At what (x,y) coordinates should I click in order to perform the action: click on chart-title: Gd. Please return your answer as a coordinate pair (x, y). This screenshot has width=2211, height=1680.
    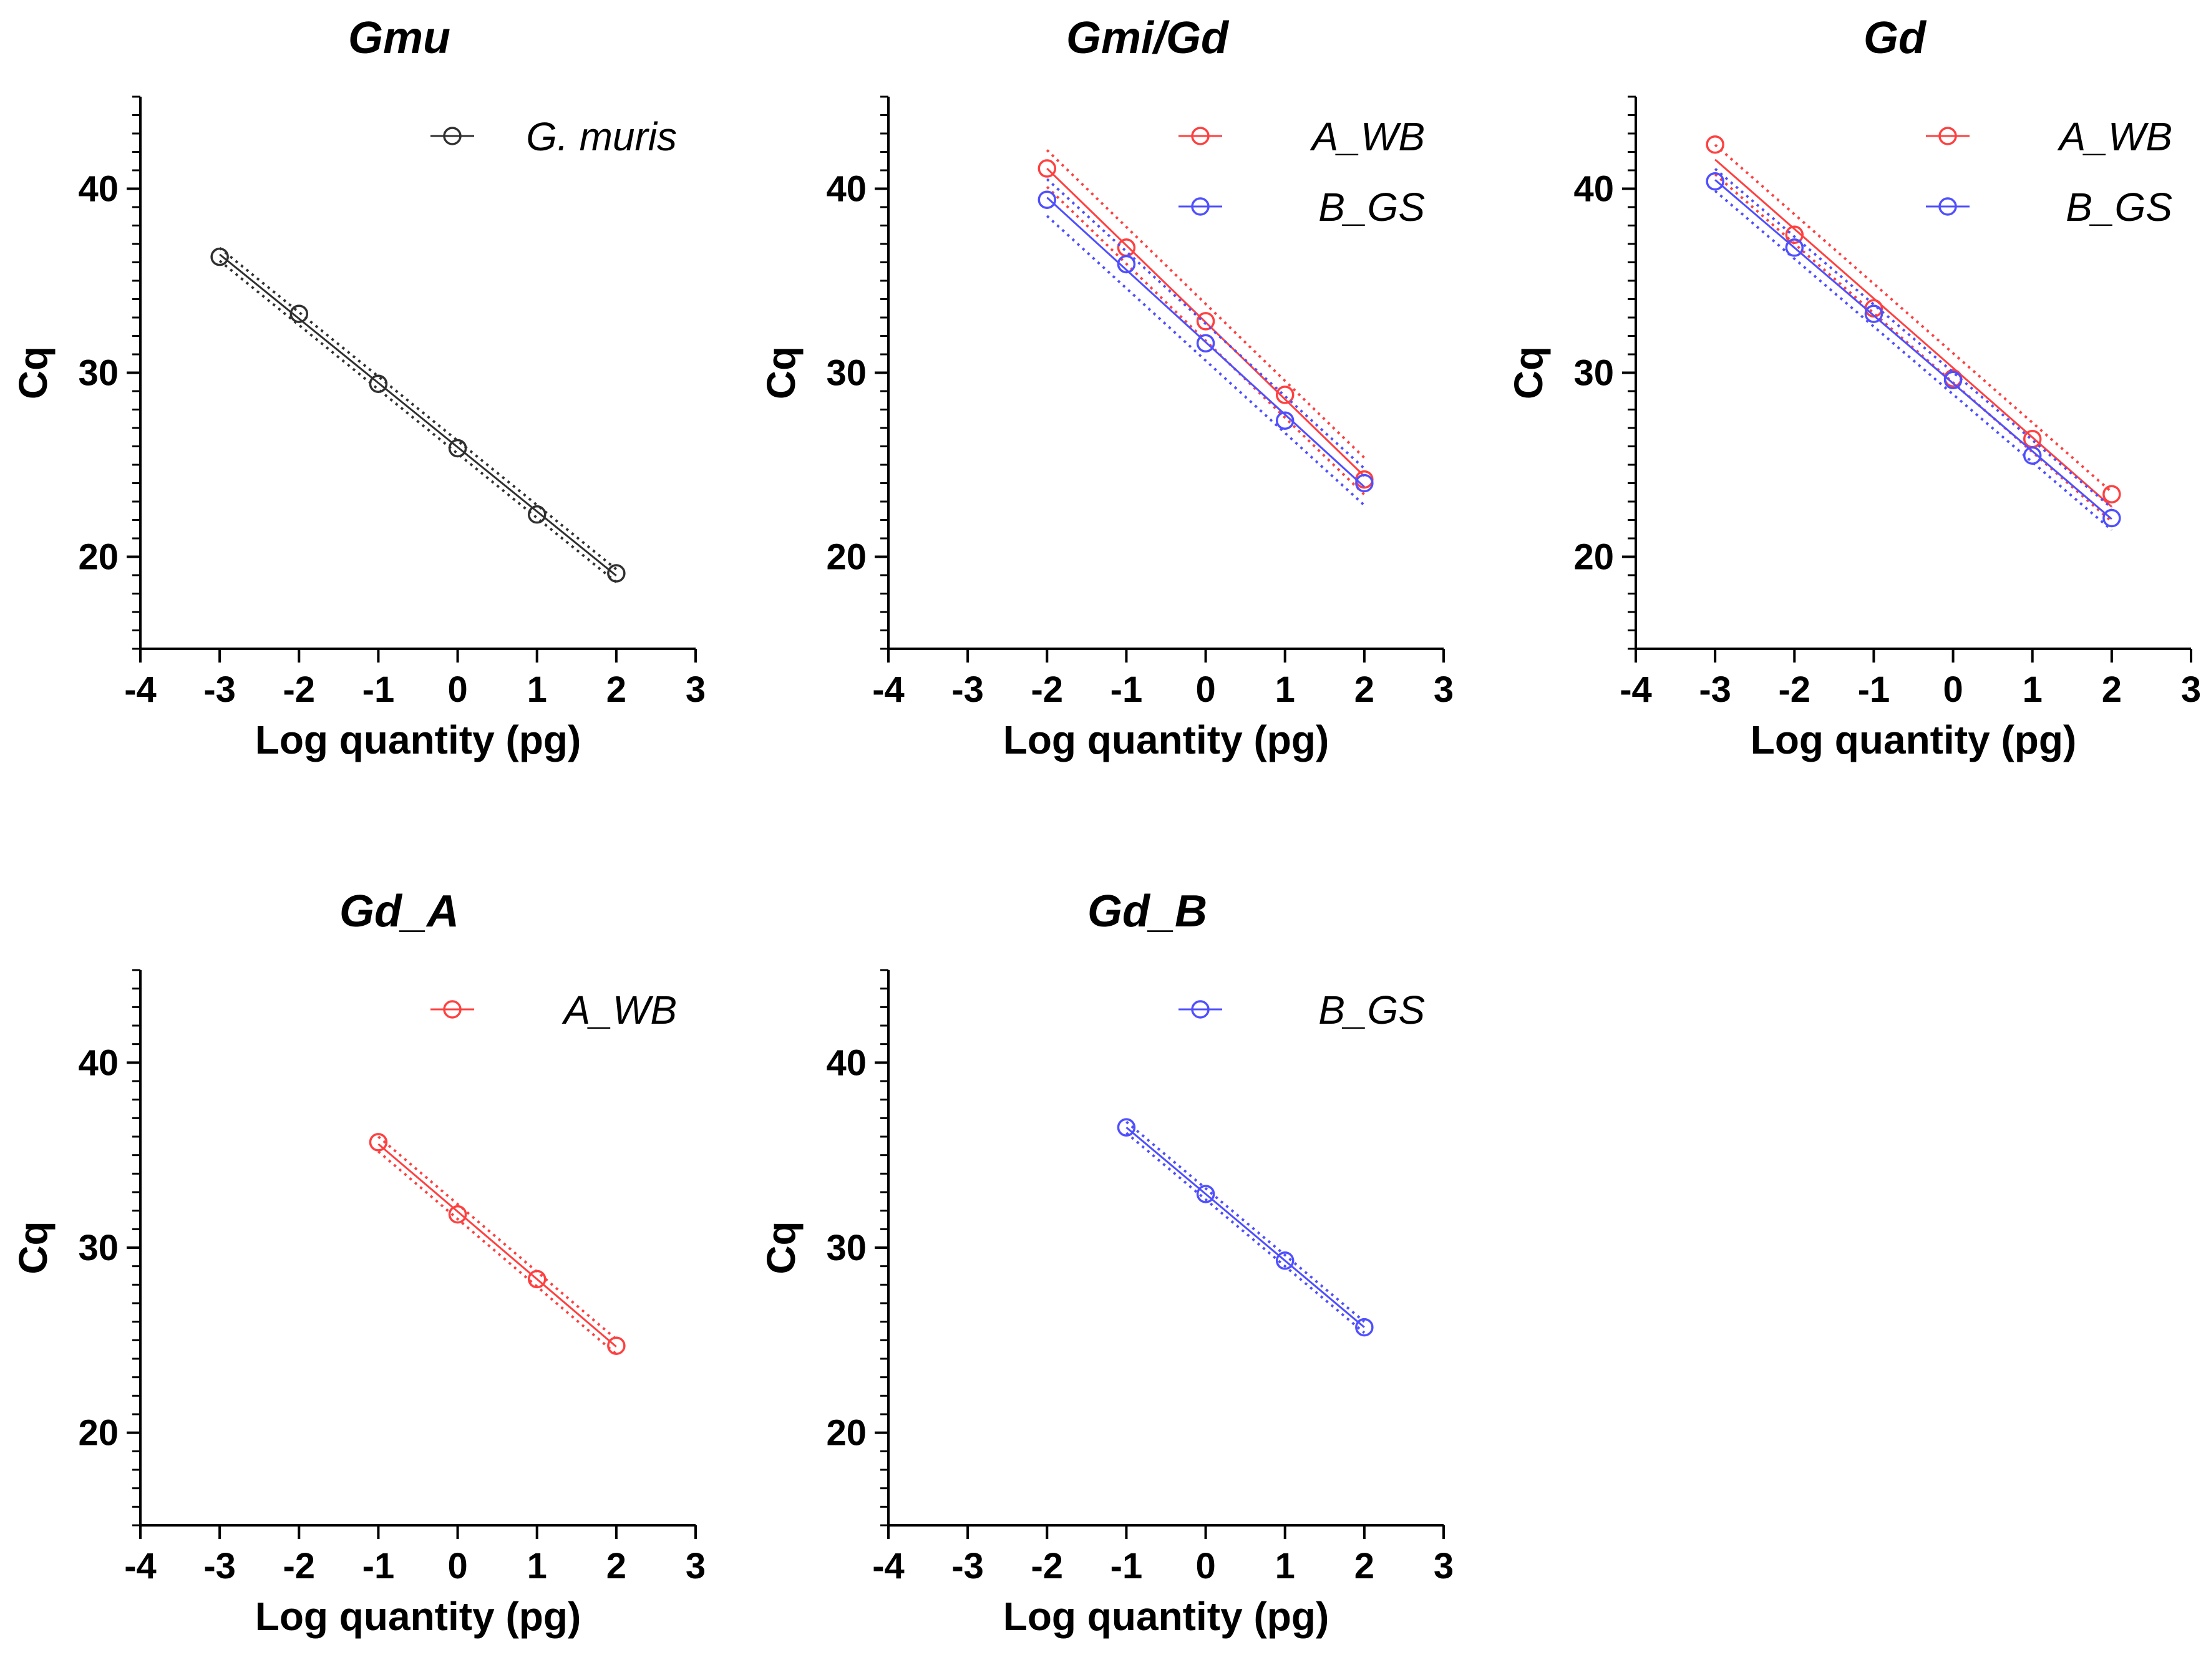
    Looking at the image, I should click on (1895, 38).